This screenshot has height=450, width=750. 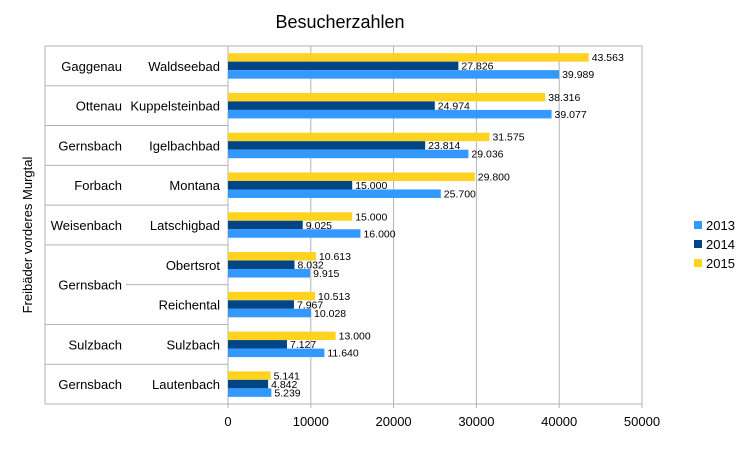 I want to click on data-label: 11.640, so click(x=342, y=354).